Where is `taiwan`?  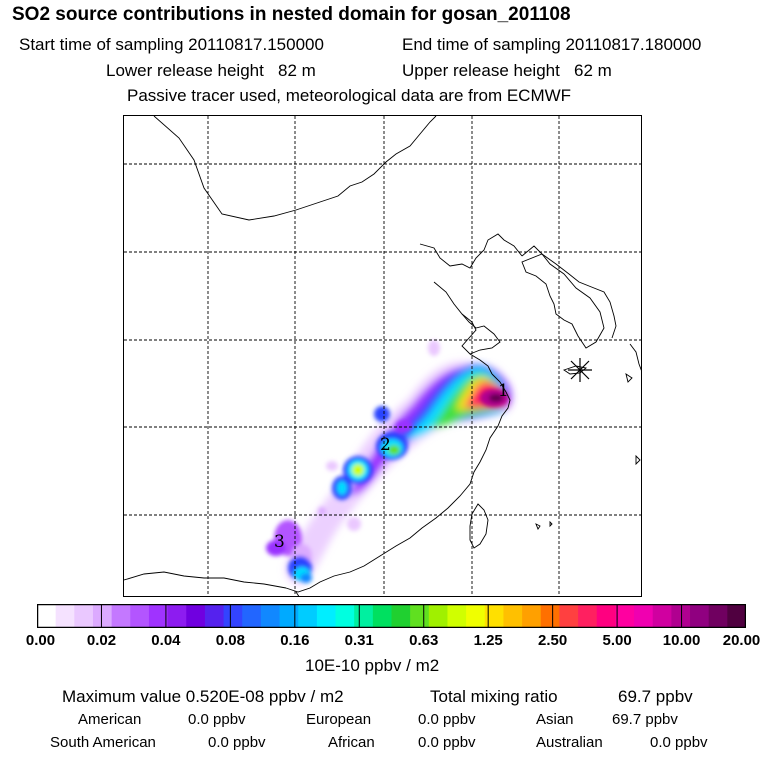 taiwan is located at coordinates (479, 526).